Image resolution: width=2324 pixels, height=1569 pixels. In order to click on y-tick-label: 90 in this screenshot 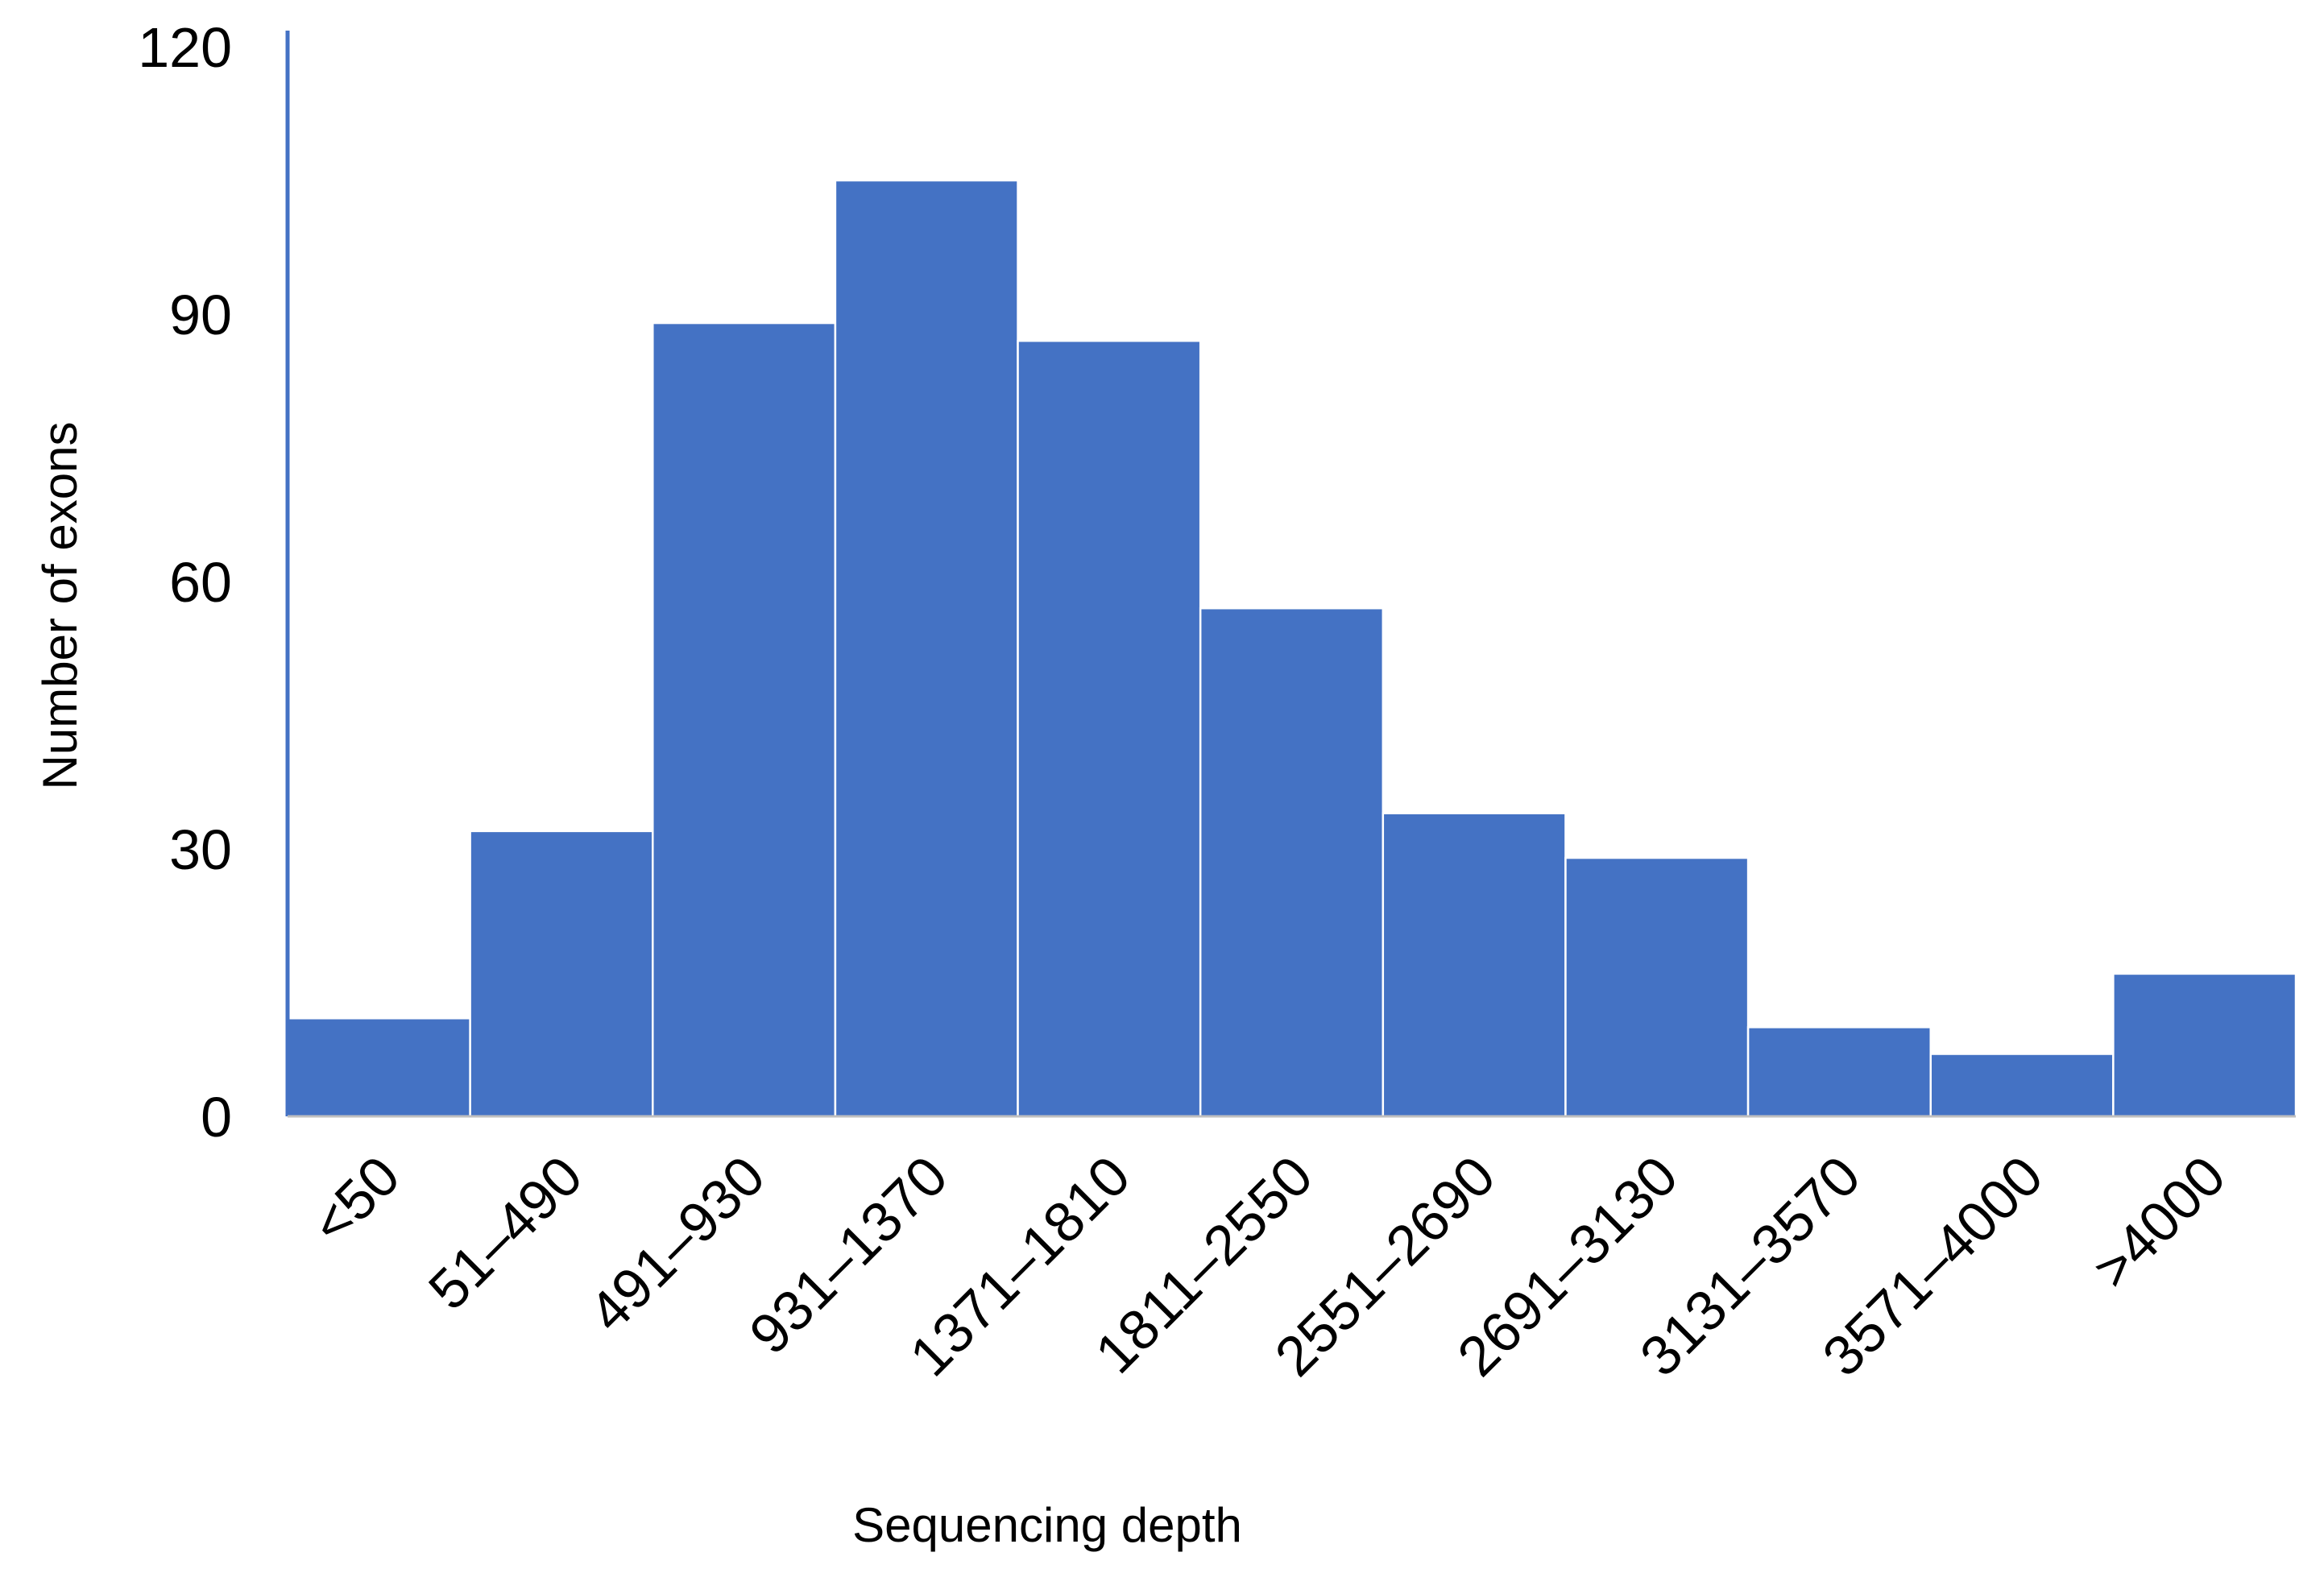, I will do `click(201, 315)`.